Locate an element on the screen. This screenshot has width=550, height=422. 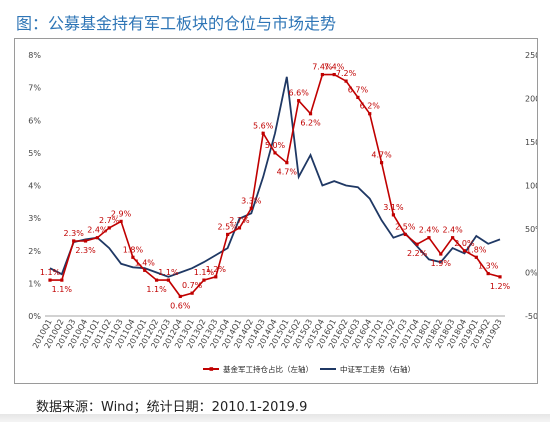
left-tick-label: 5% is located at coordinates (34, 153).